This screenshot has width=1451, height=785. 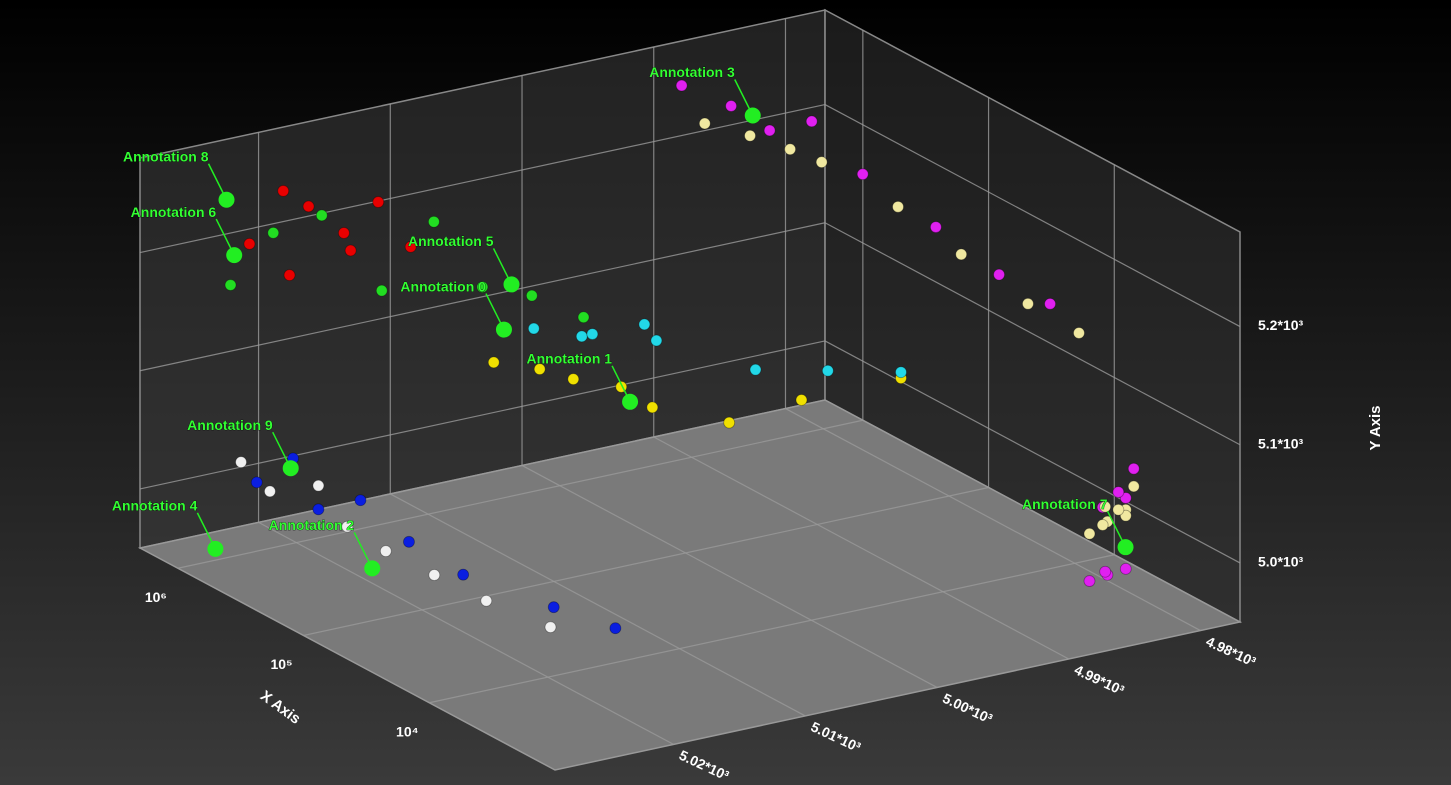 What do you see at coordinates (1280, 443) in the screenshot?
I see `y-tick-label: 5.1*10³` at bounding box center [1280, 443].